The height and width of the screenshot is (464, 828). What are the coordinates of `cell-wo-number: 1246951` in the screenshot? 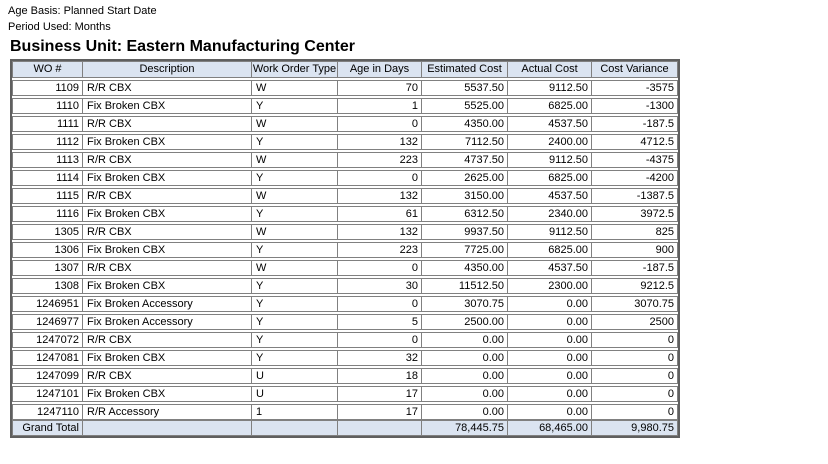 It's located at (47, 304).